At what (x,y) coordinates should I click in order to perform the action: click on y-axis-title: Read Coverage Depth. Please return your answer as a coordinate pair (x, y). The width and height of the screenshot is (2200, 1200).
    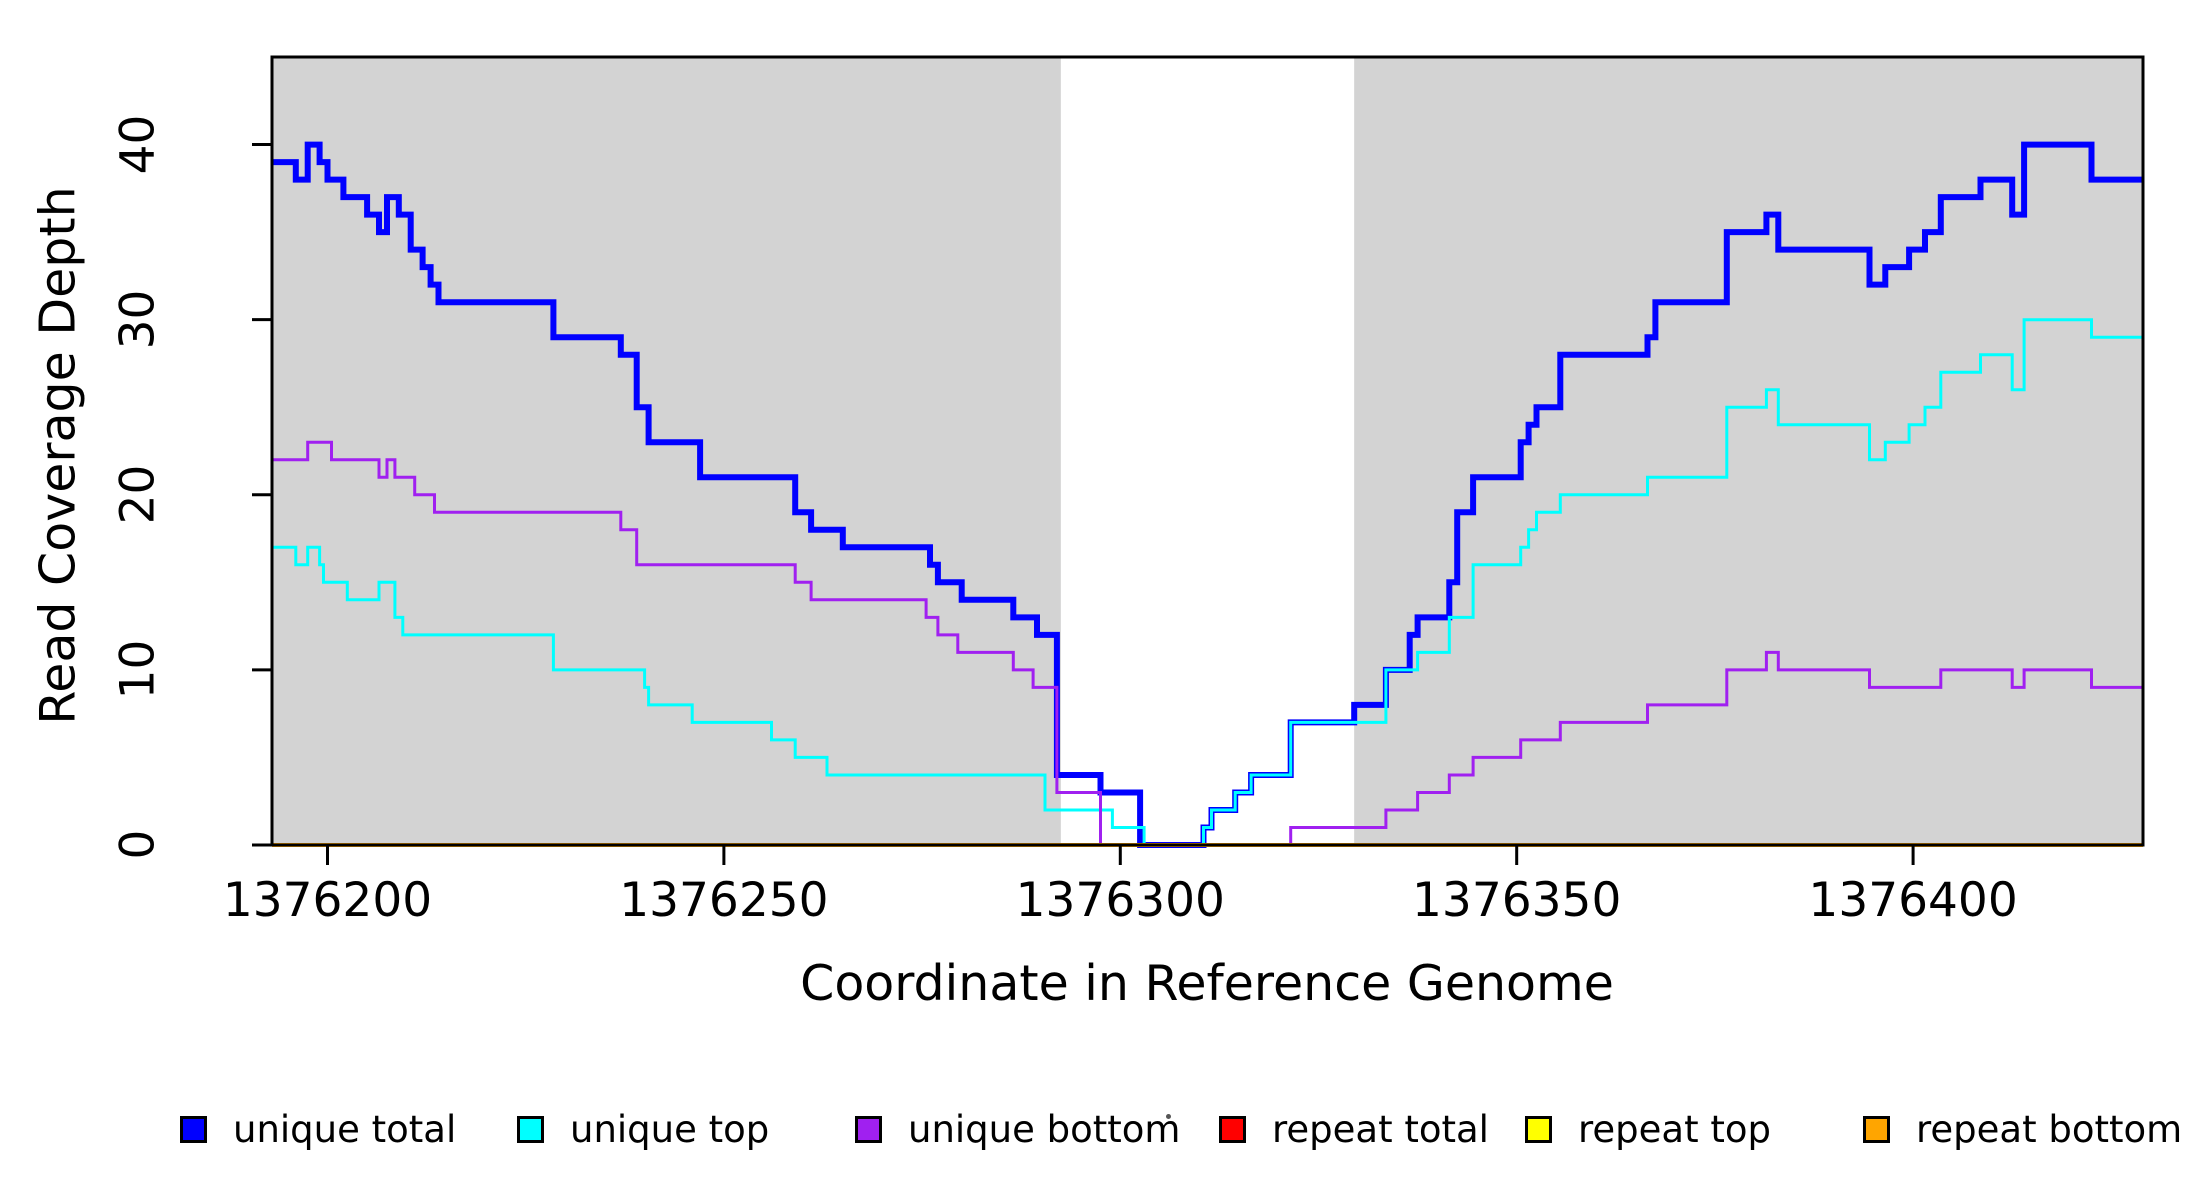
    Looking at the image, I should click on (58, 455).